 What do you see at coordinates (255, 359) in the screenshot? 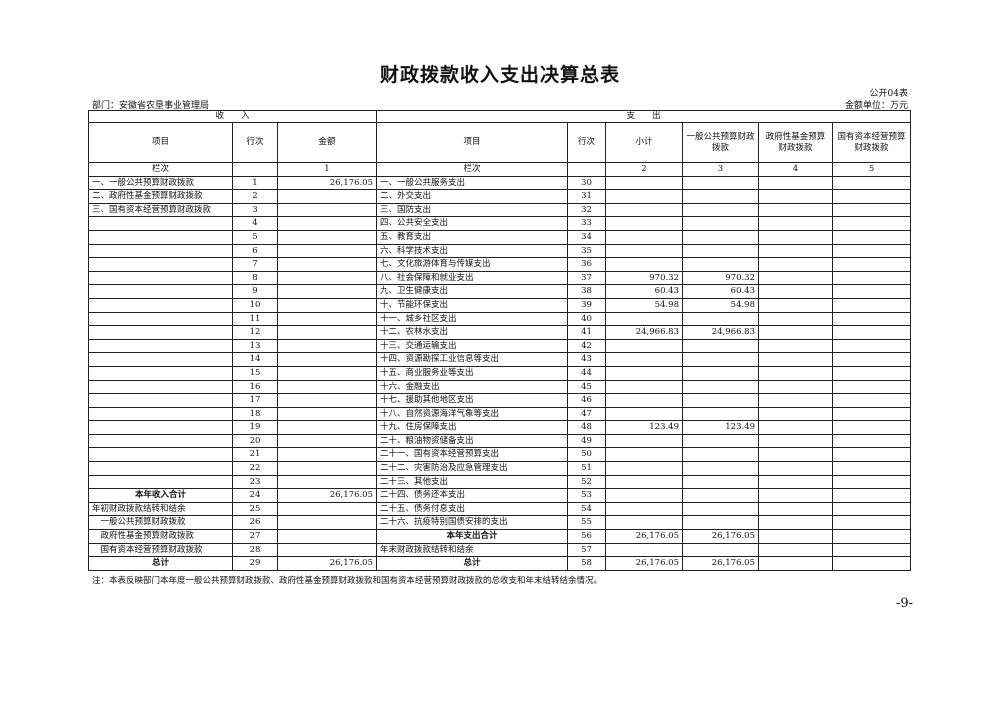
I see `income-row-no: 14` at bounding box center [255, 359].